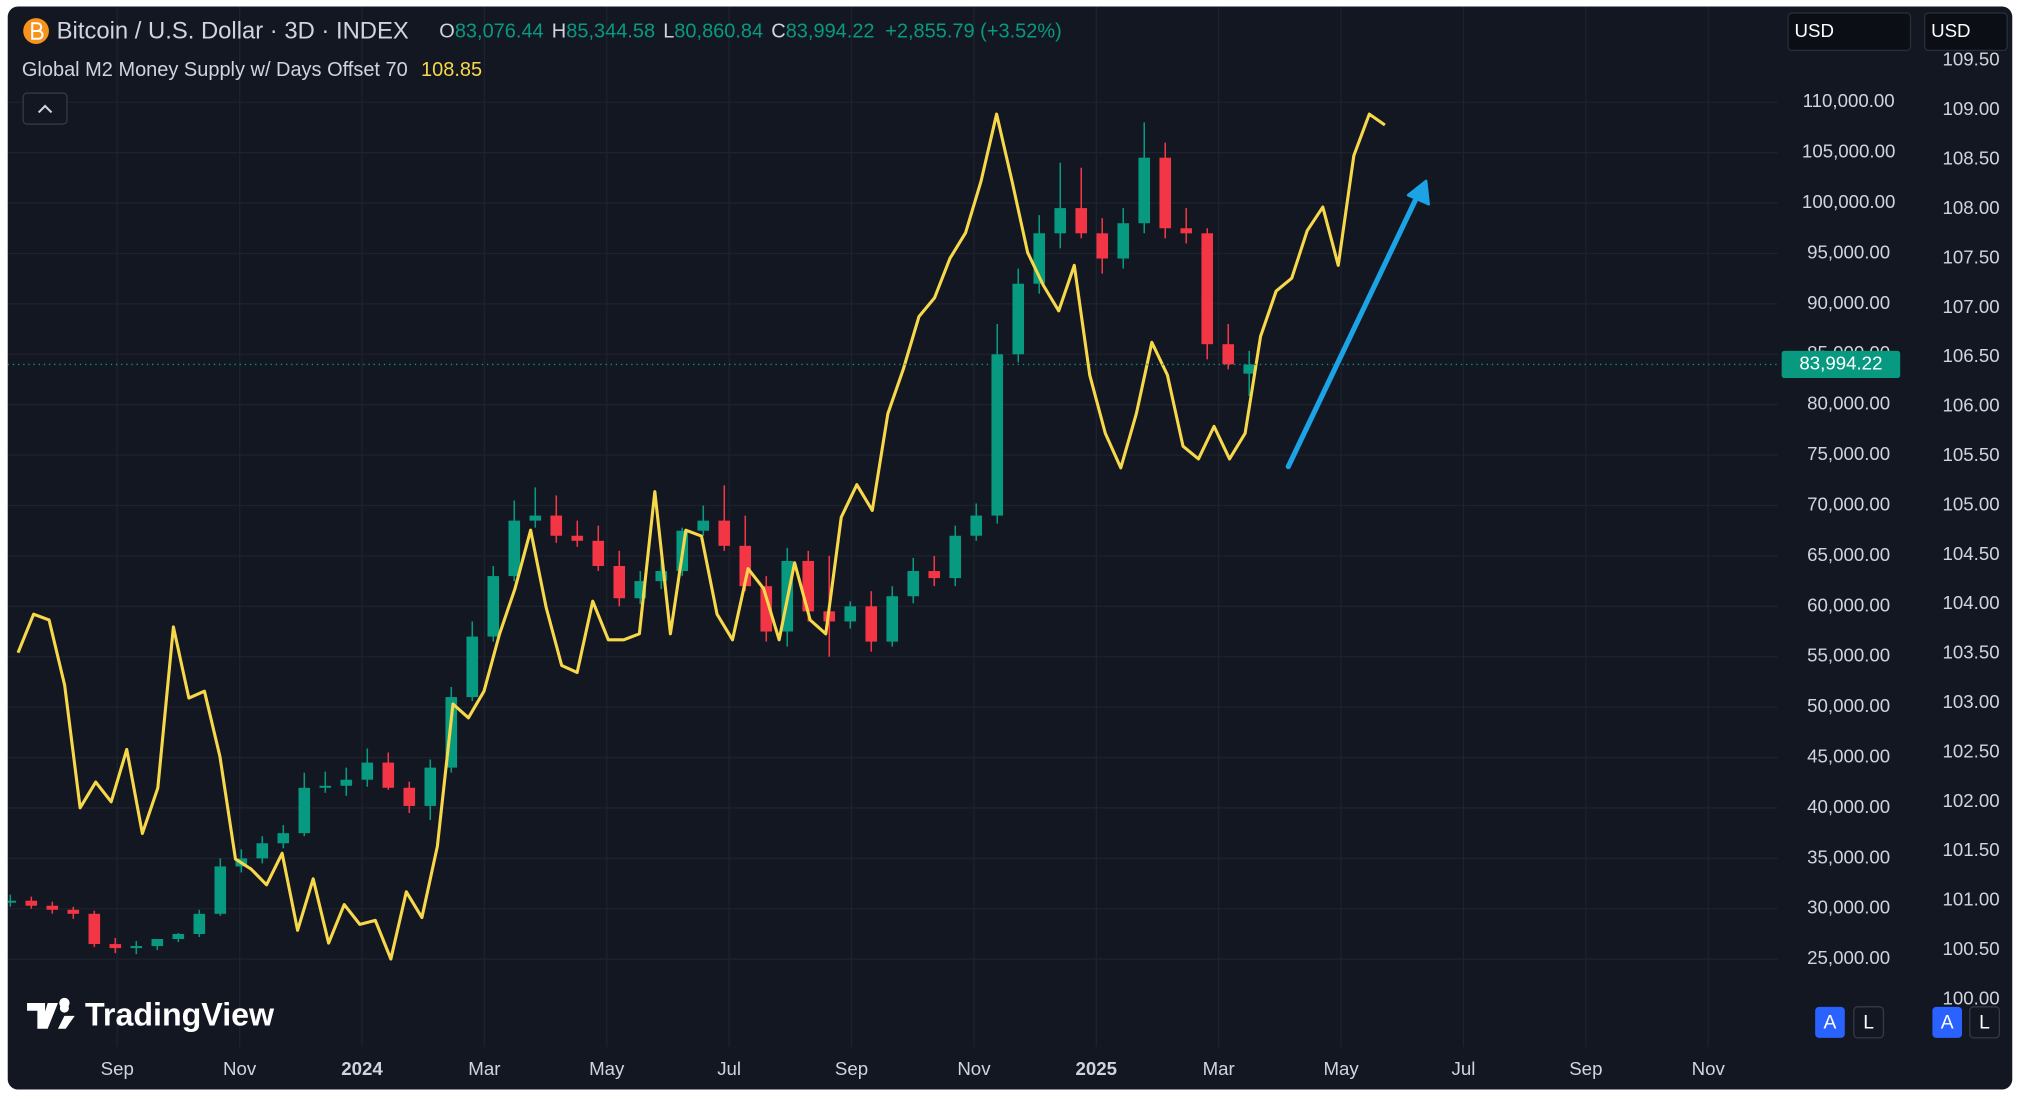 Image resolution: width=2020 pixels, height=1096 pixels. Describe the element at coordinates (1970, 652) in the screenshot. I see `y2-tick-label: 103.50` at that location.